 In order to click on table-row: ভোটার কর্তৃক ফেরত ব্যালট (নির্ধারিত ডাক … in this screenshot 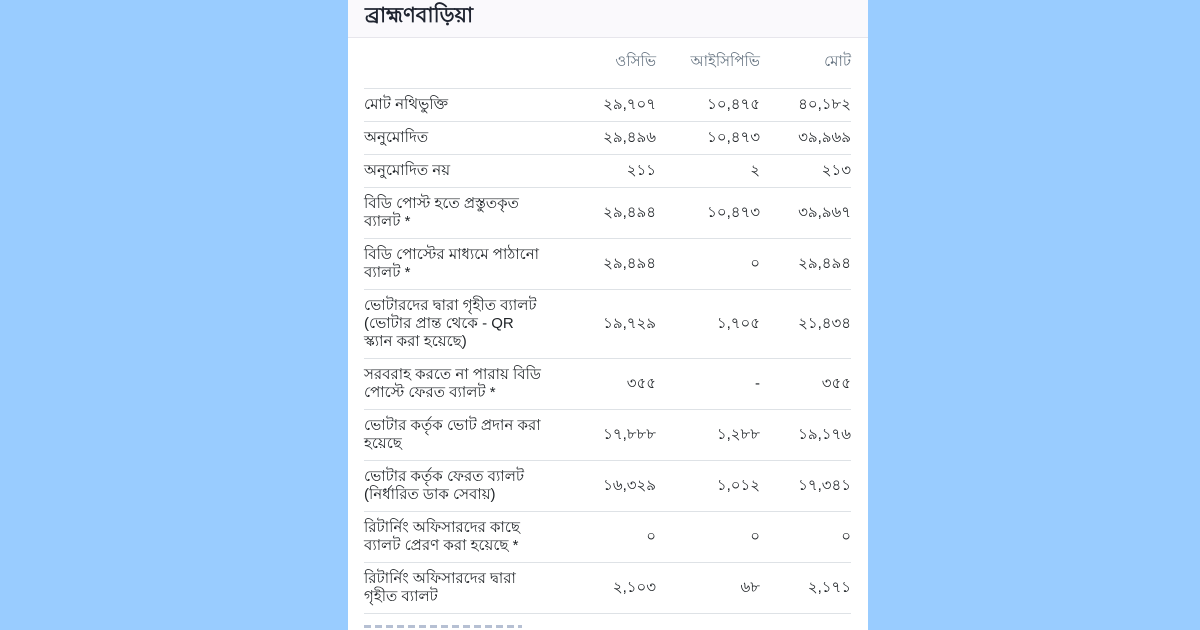, I will do `click(607, 486)`.